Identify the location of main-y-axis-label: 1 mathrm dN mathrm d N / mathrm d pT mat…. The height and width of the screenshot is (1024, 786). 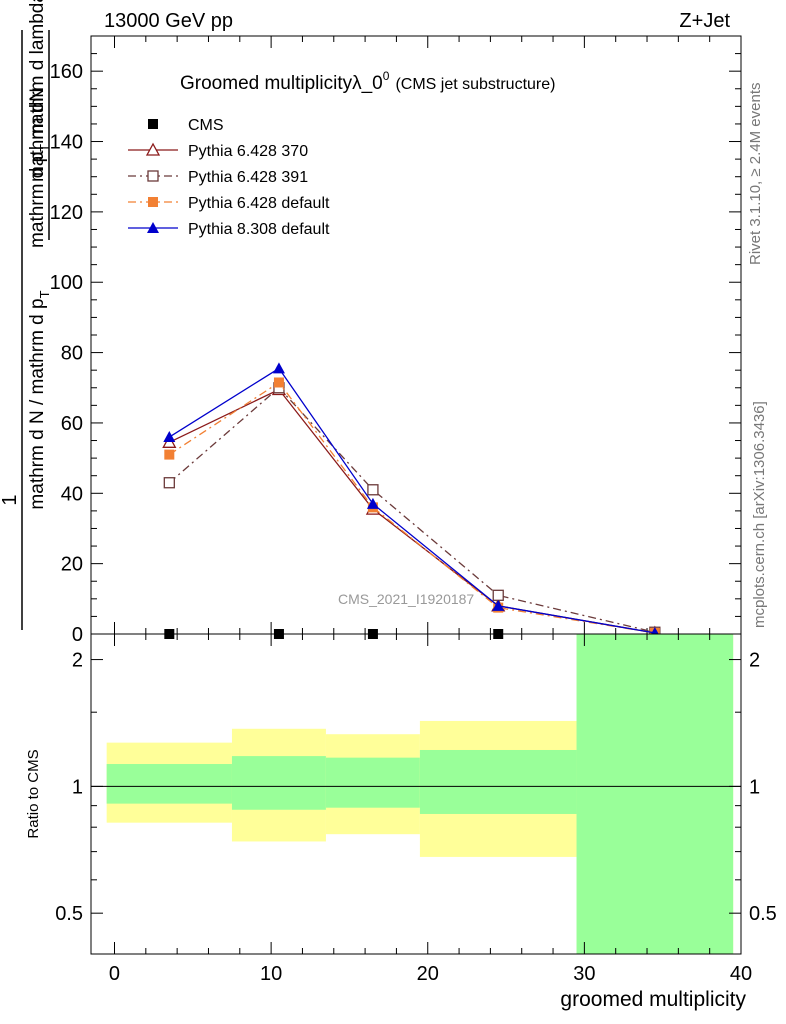
(26, 315).